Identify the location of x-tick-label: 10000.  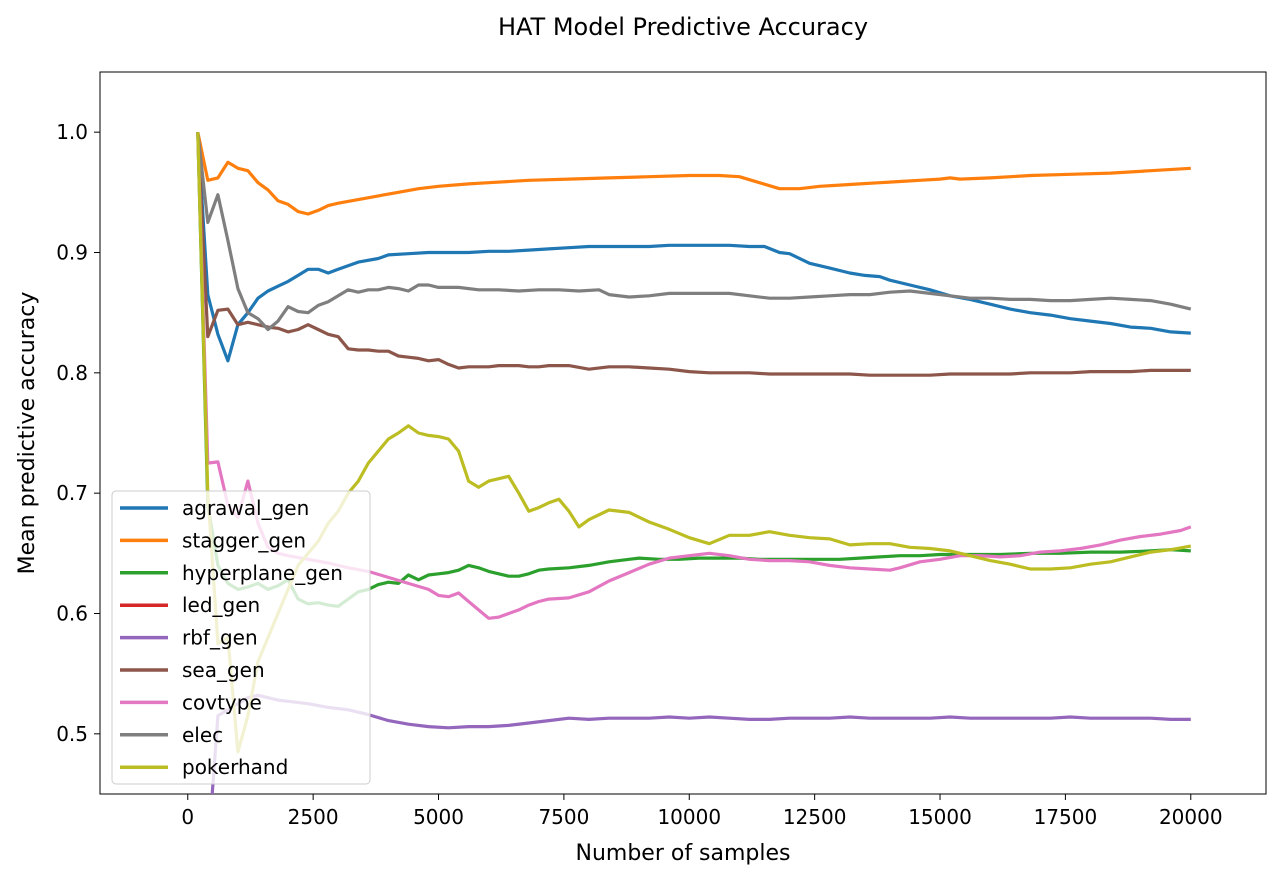
(689, 817).